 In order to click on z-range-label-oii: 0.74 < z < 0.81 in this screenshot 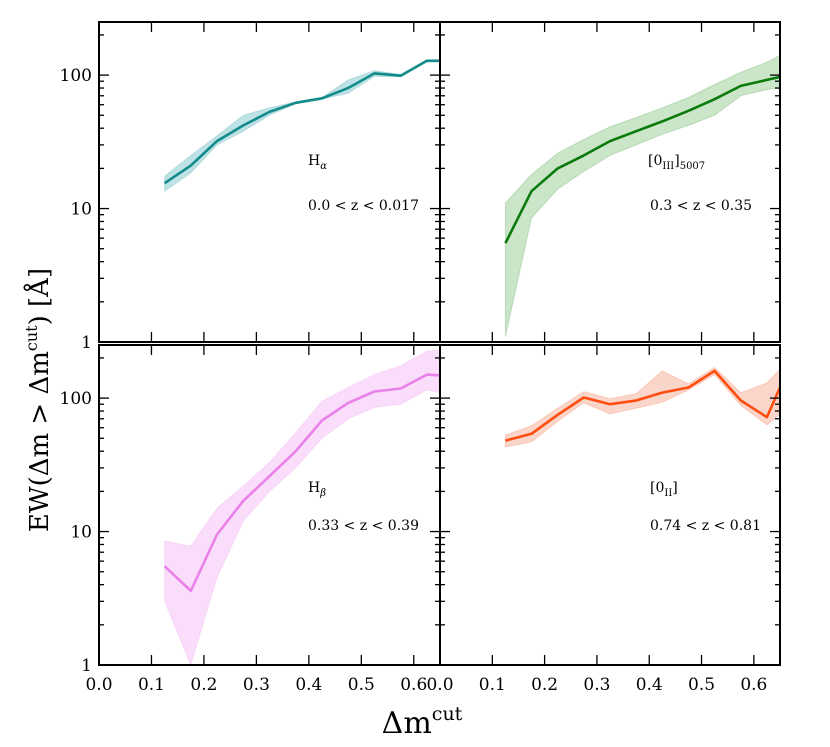, I will do `click(705, 526)`.